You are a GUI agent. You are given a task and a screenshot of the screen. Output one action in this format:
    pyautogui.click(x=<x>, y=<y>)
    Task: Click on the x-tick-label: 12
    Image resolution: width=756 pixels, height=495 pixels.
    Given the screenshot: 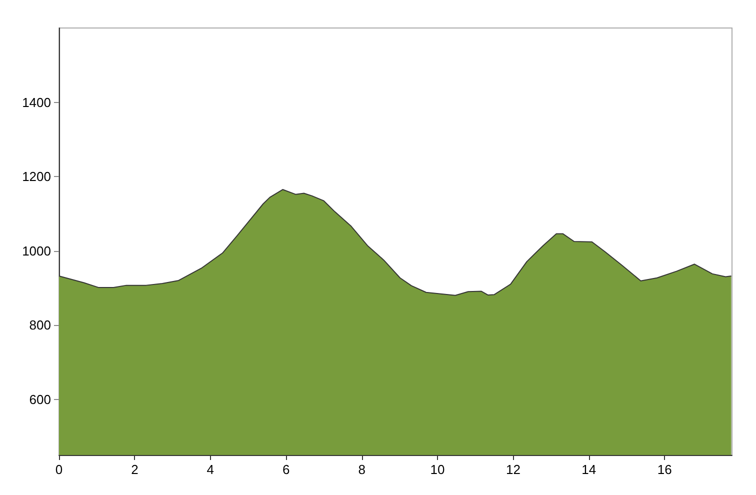 What is the action you would take?
    pyautogui.click(x=513, y=469)
    